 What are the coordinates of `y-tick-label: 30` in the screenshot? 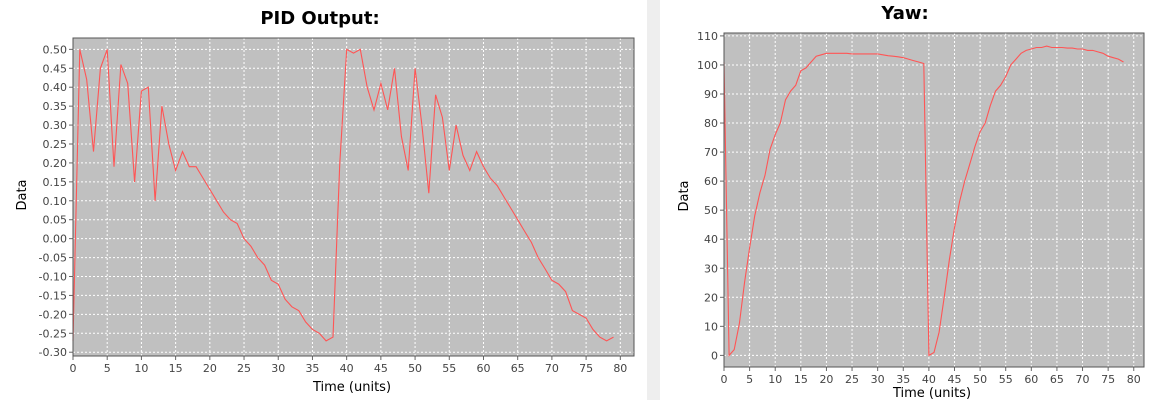 It's located at (711, 268).